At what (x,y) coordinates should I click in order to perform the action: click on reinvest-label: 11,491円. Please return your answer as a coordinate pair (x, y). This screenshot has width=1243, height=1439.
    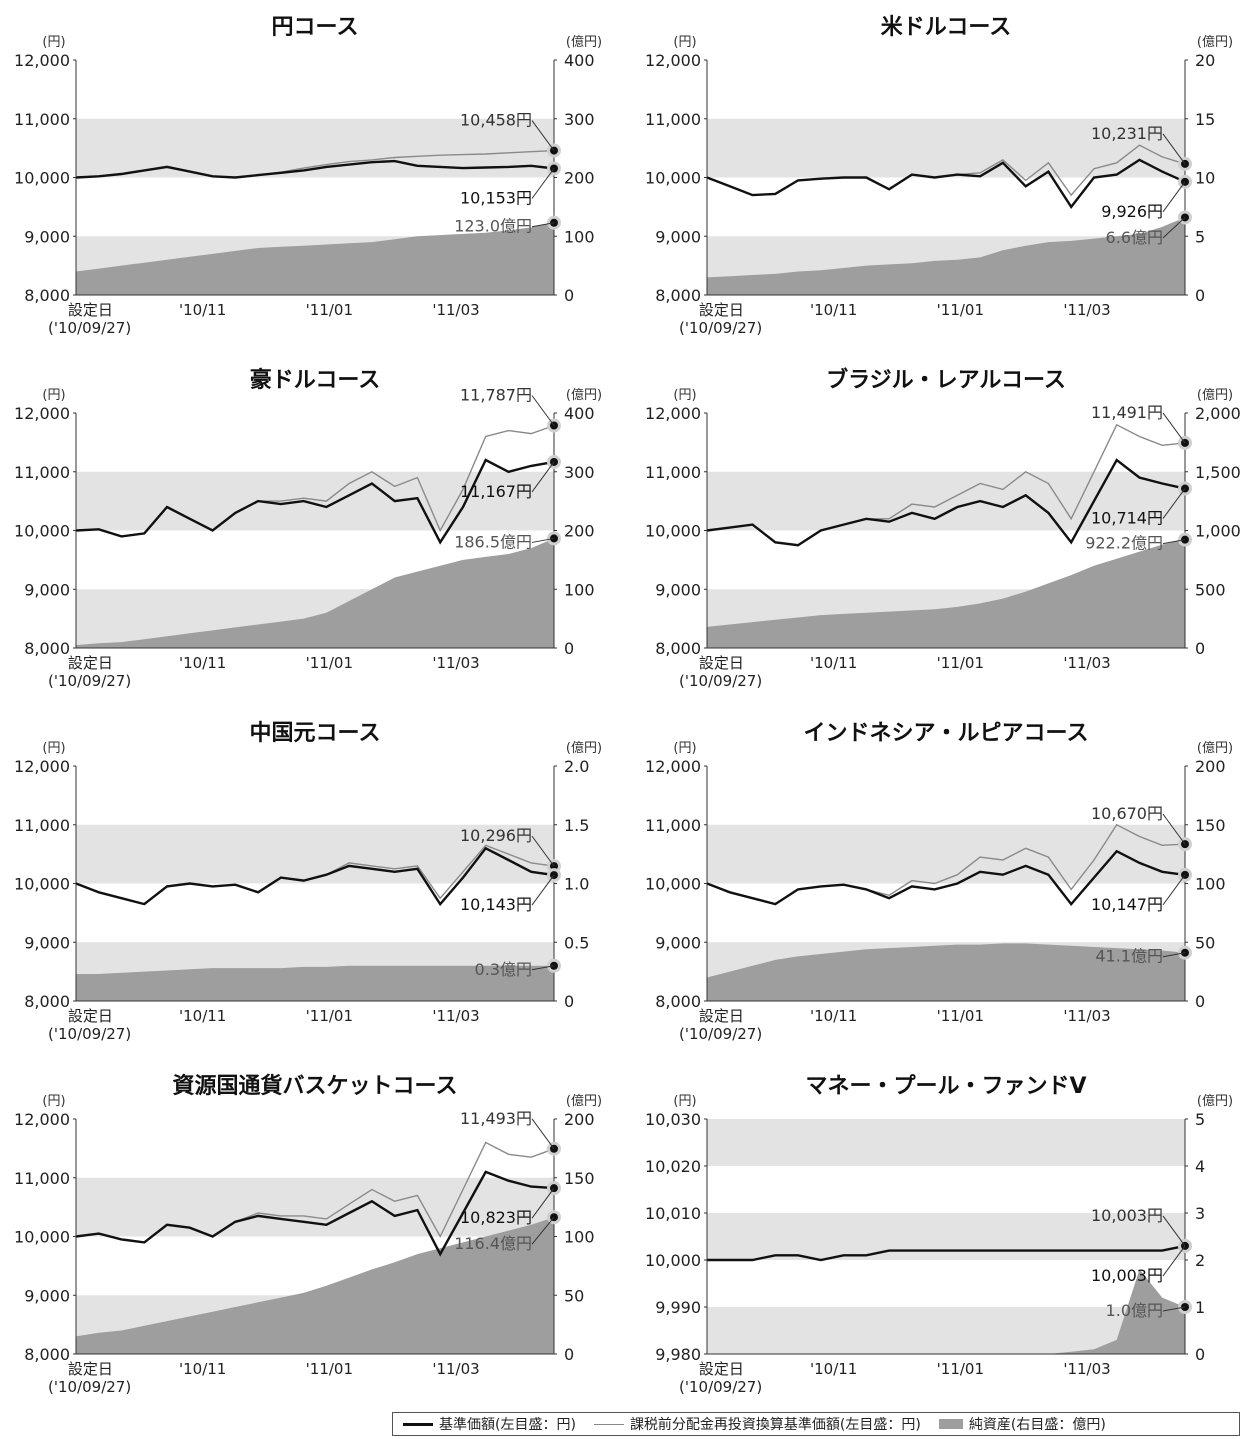
    Looking at the image, I should click on (1127, 412).